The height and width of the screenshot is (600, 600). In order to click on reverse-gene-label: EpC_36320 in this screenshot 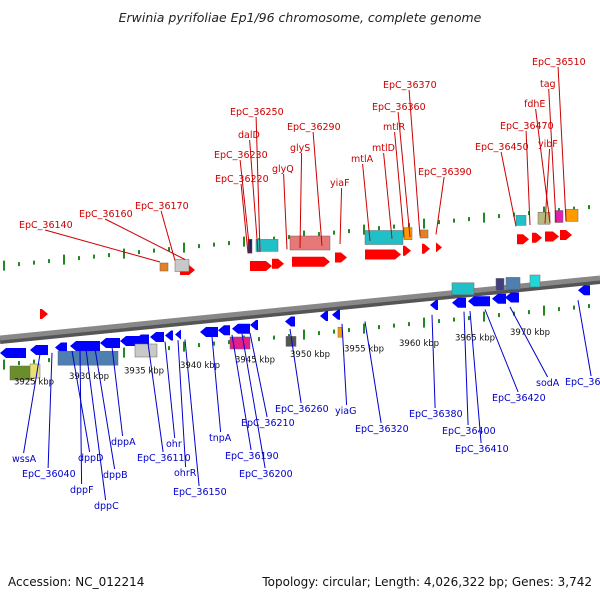, I will do `click(382, 429)`.